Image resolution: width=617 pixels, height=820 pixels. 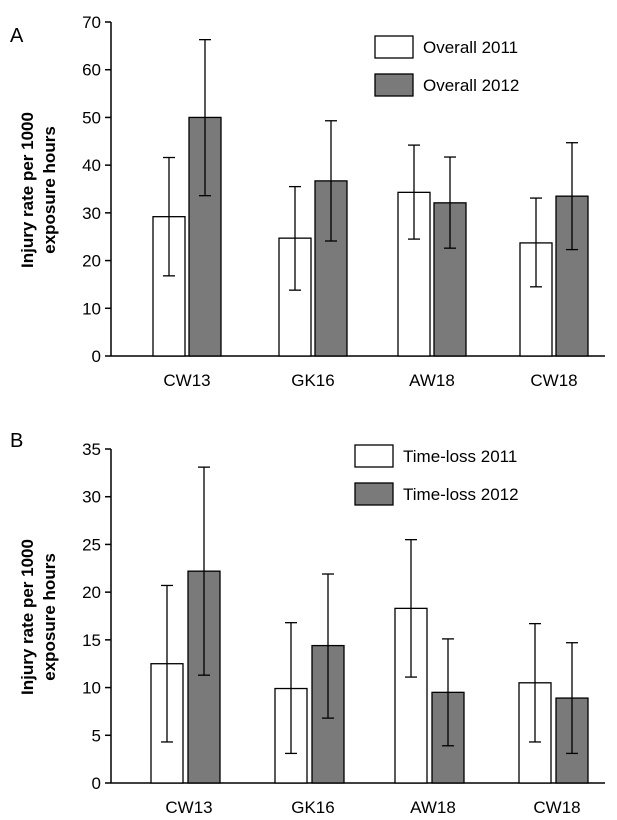 I want to click on y-tick-label: 35, so click(x=91, y=449).